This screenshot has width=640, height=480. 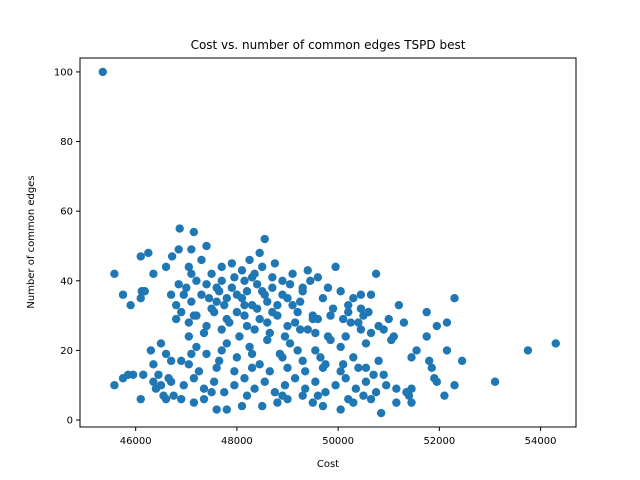 What do you see at coordinates (31, 241) in the screenshot?
I see `y-axis-label: Number of common edges` at bounding box center [31, 241].